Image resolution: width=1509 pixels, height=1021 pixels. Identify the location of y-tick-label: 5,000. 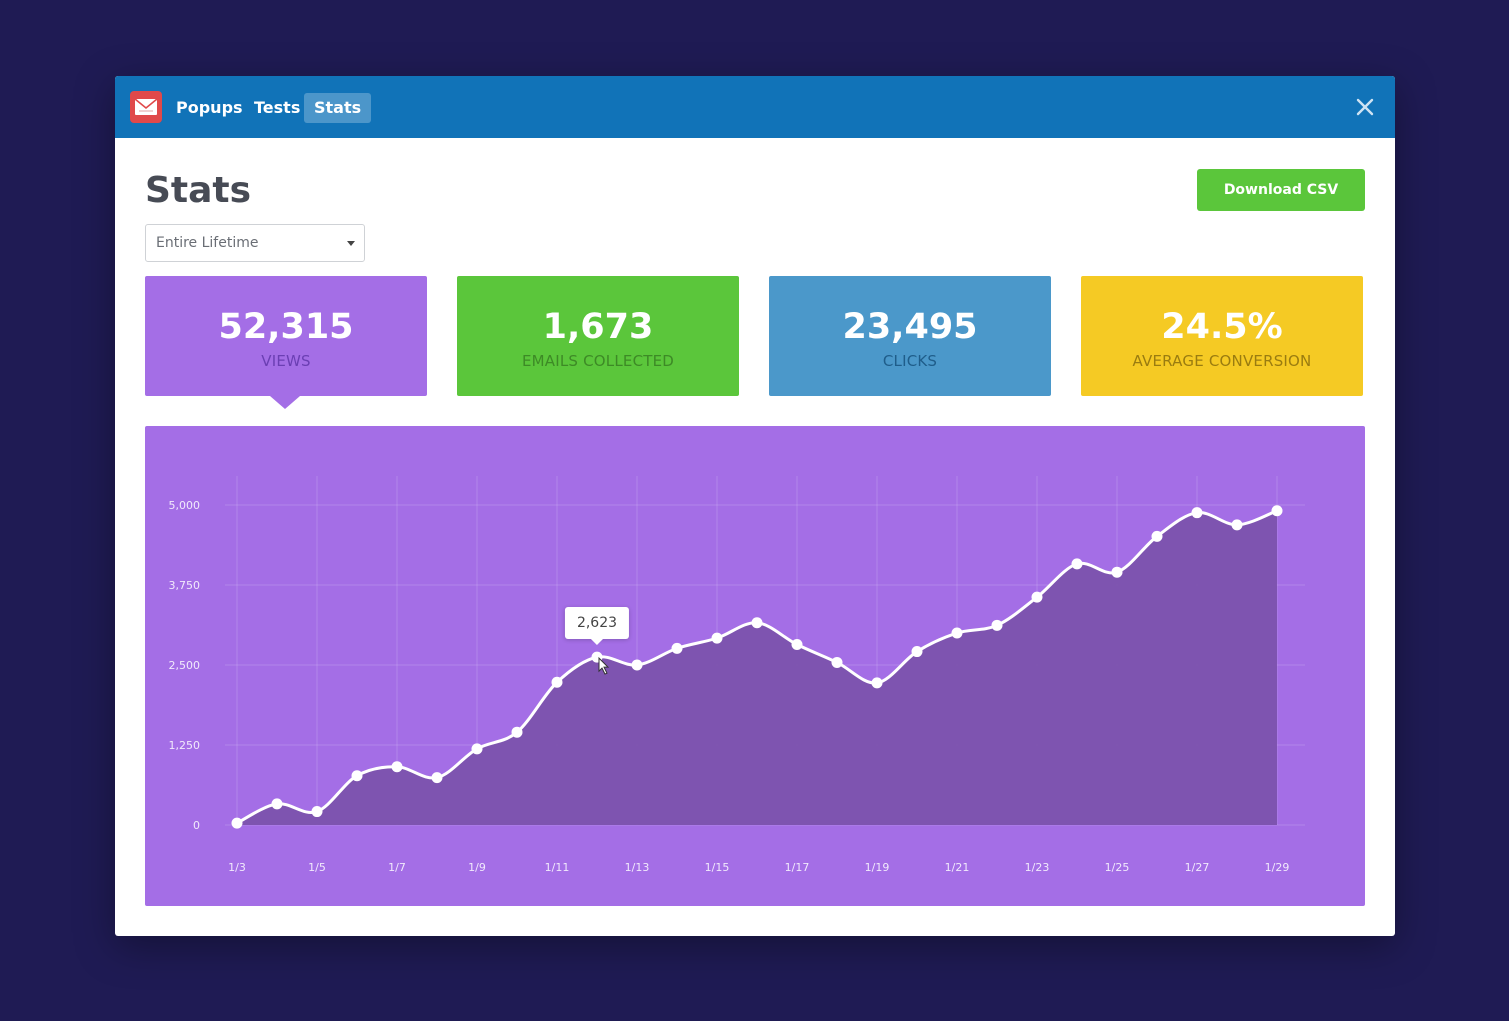
(185, 505).